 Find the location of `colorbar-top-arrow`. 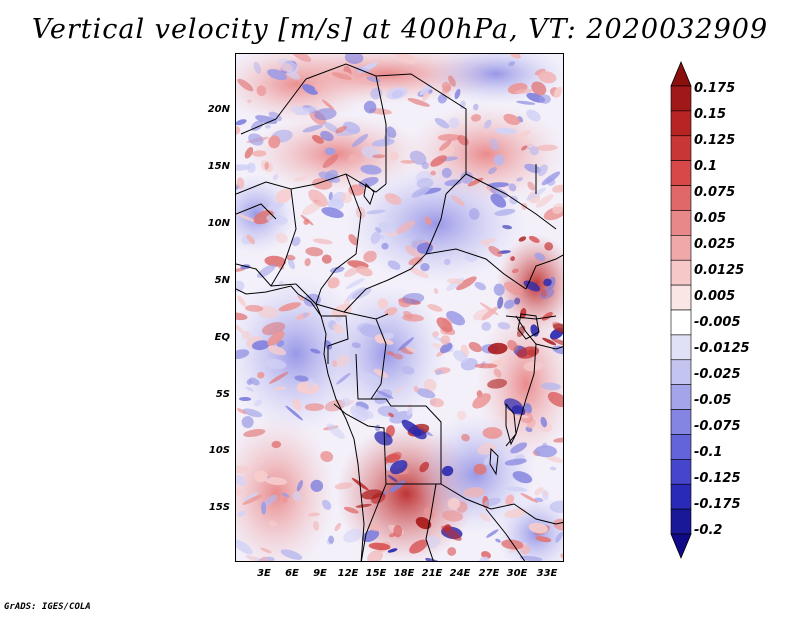

colorbar-top-arrow is located at coordinates (681, 73).